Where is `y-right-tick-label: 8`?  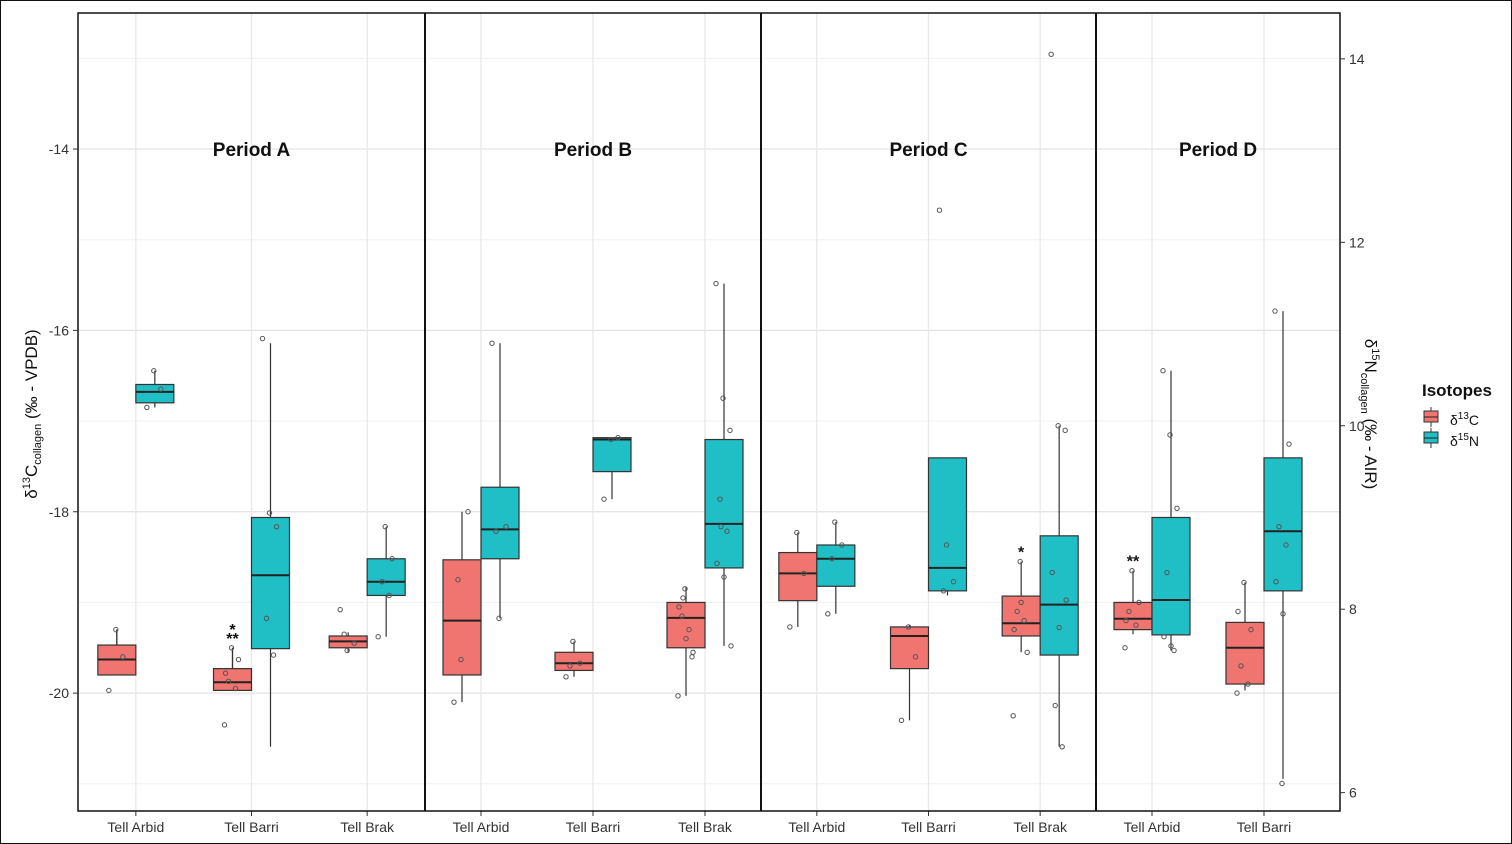 y-right-tick-label: 8 is located at coordinates (1353, 609).